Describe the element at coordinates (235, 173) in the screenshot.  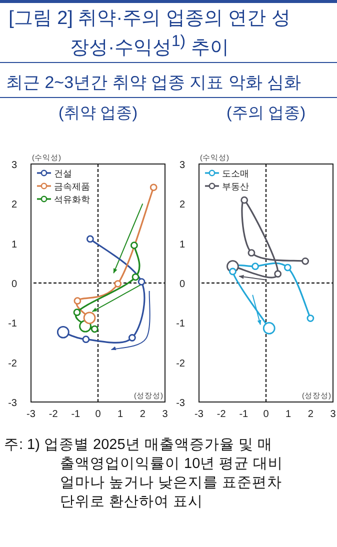
I see `legend-label: 도소매` at that location.